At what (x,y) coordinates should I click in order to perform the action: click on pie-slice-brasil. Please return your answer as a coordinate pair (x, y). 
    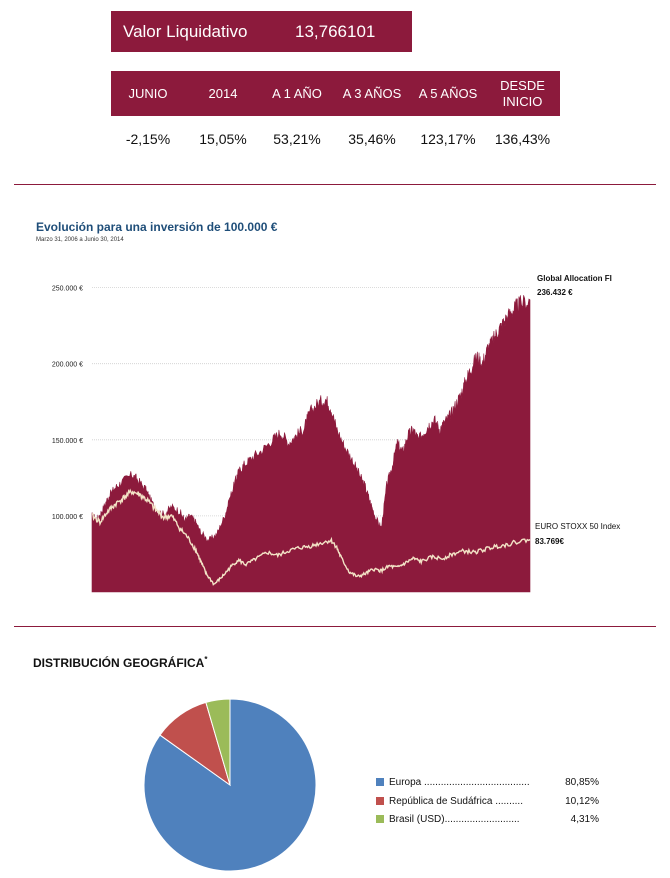
    Looking at the image, I should click on (218, 742).